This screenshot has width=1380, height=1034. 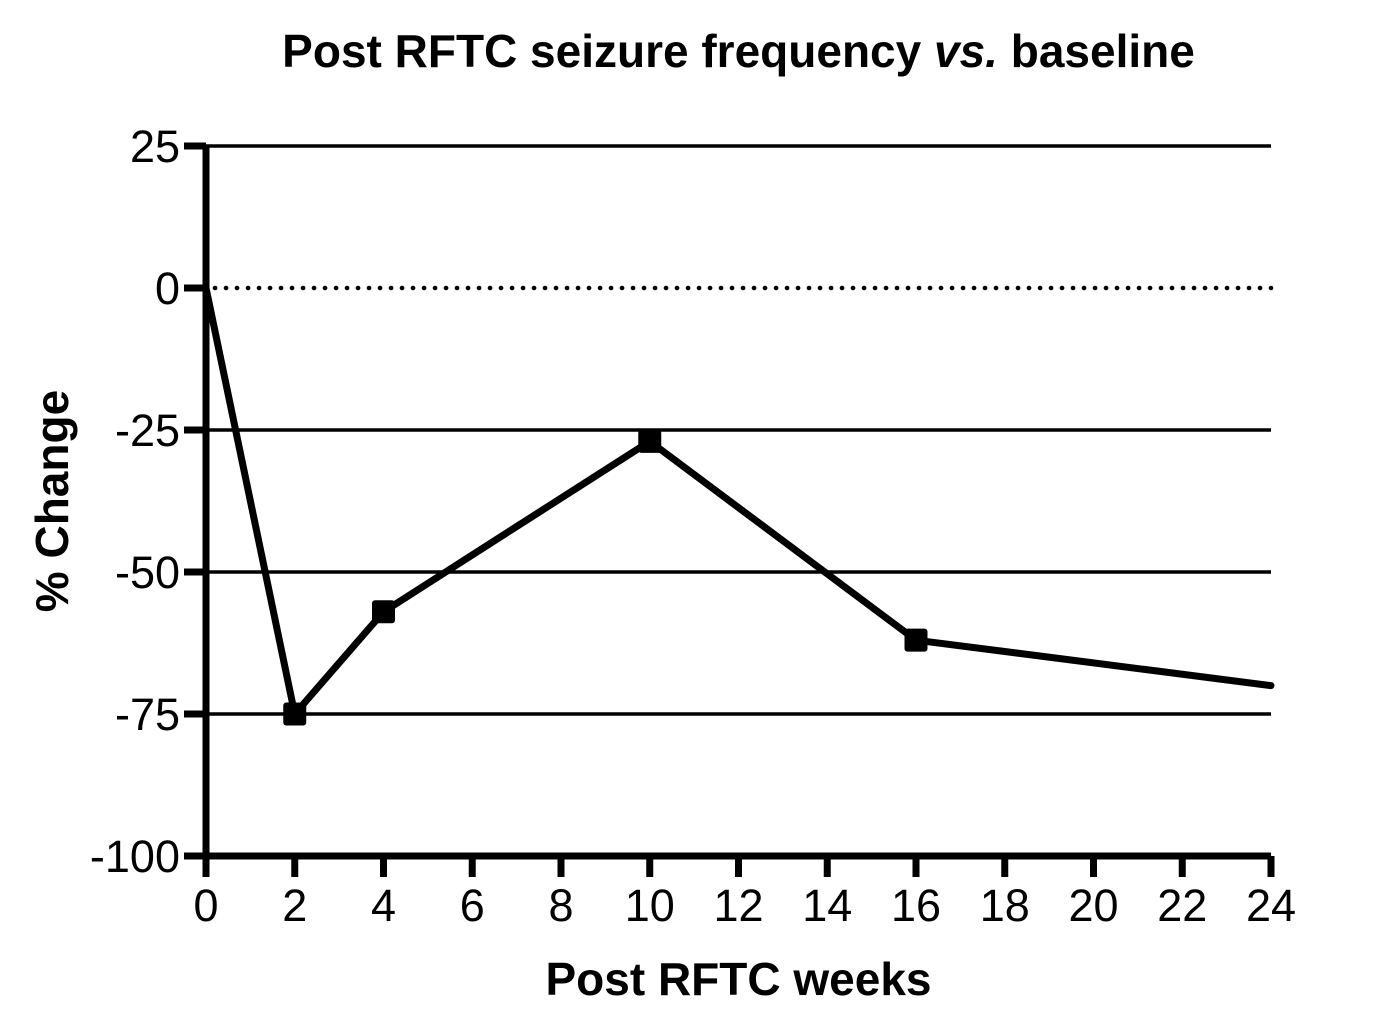 I want to click on y-tick-label--50: -50, so click(x=147, y=572).